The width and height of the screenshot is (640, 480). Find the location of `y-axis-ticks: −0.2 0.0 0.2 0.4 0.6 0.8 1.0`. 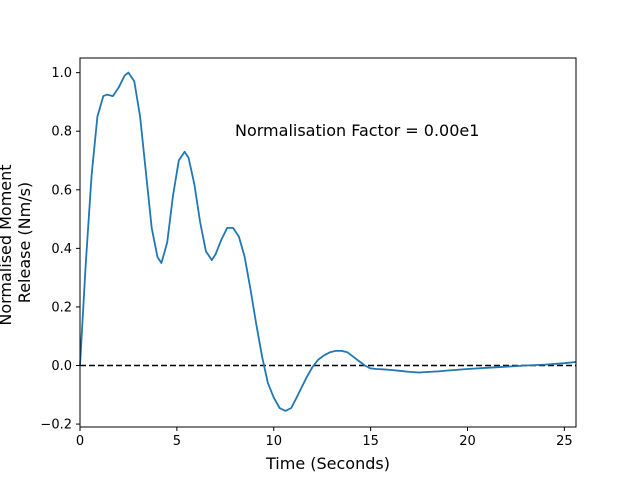

y-axis-ticks: −0.2 0.0 0.2 0.4 0.6 0.8 1.0 is located at coordinates (60, 249).